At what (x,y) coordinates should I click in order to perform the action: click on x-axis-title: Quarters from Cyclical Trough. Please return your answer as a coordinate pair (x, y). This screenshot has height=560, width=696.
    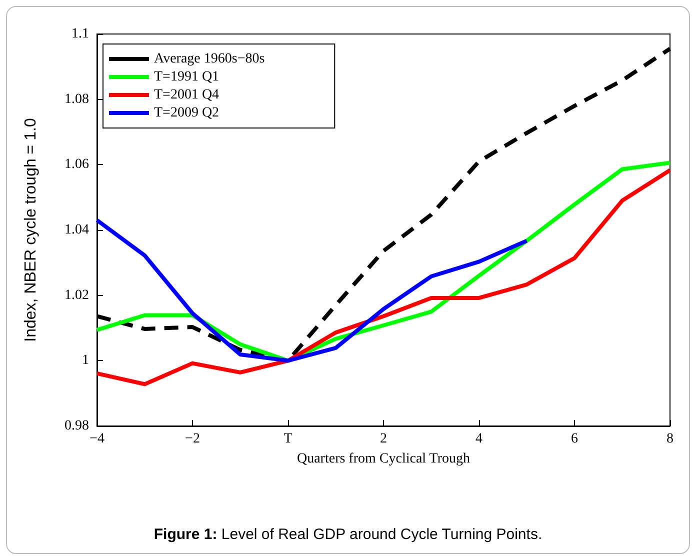
    Looking at the image, I should click on (383, 459).